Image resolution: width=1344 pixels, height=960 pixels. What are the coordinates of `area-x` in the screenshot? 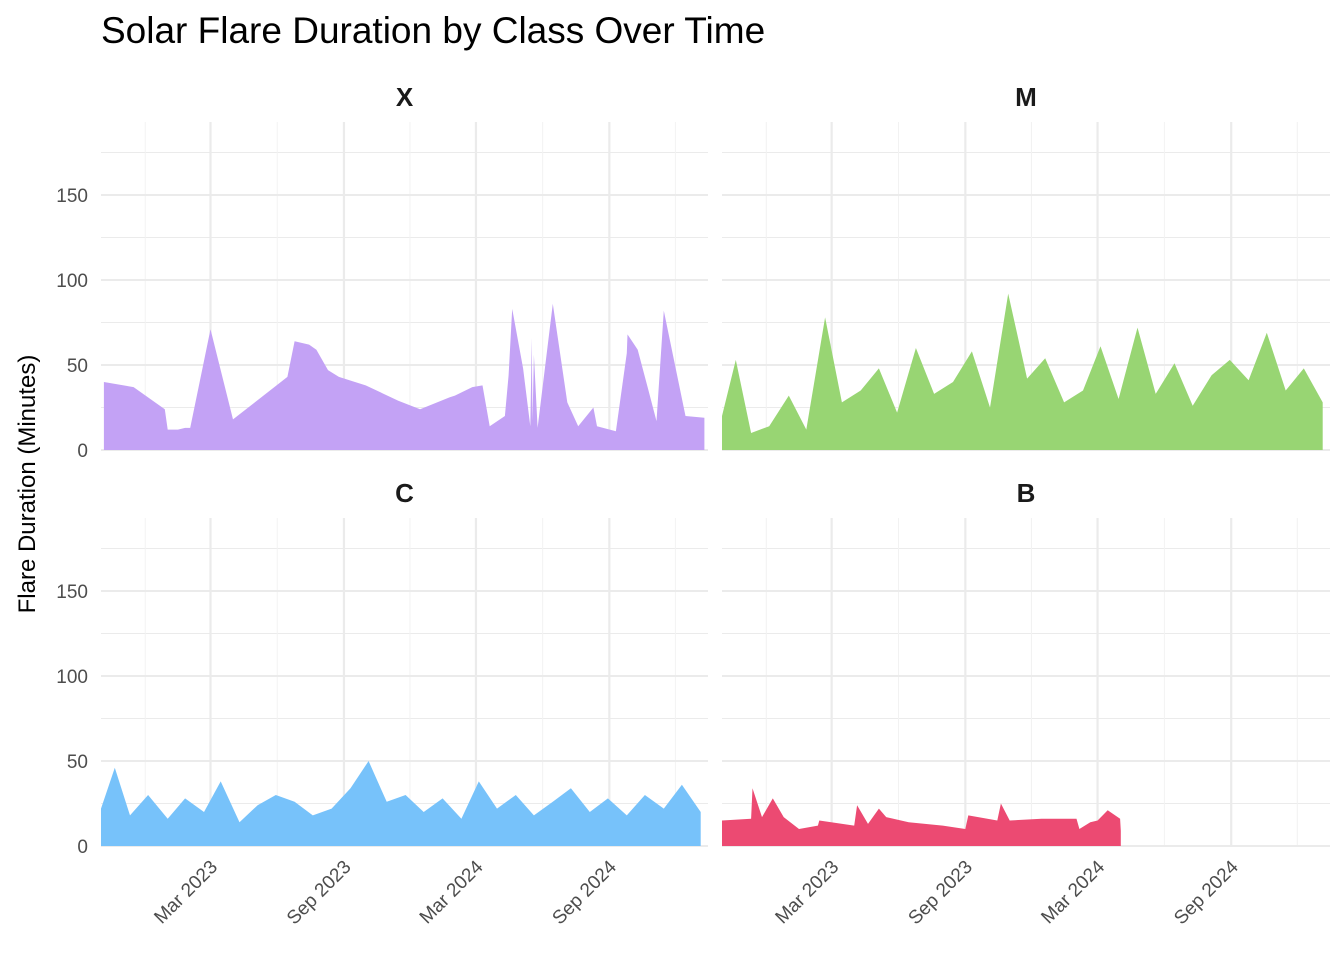 It's located at (404, 376).